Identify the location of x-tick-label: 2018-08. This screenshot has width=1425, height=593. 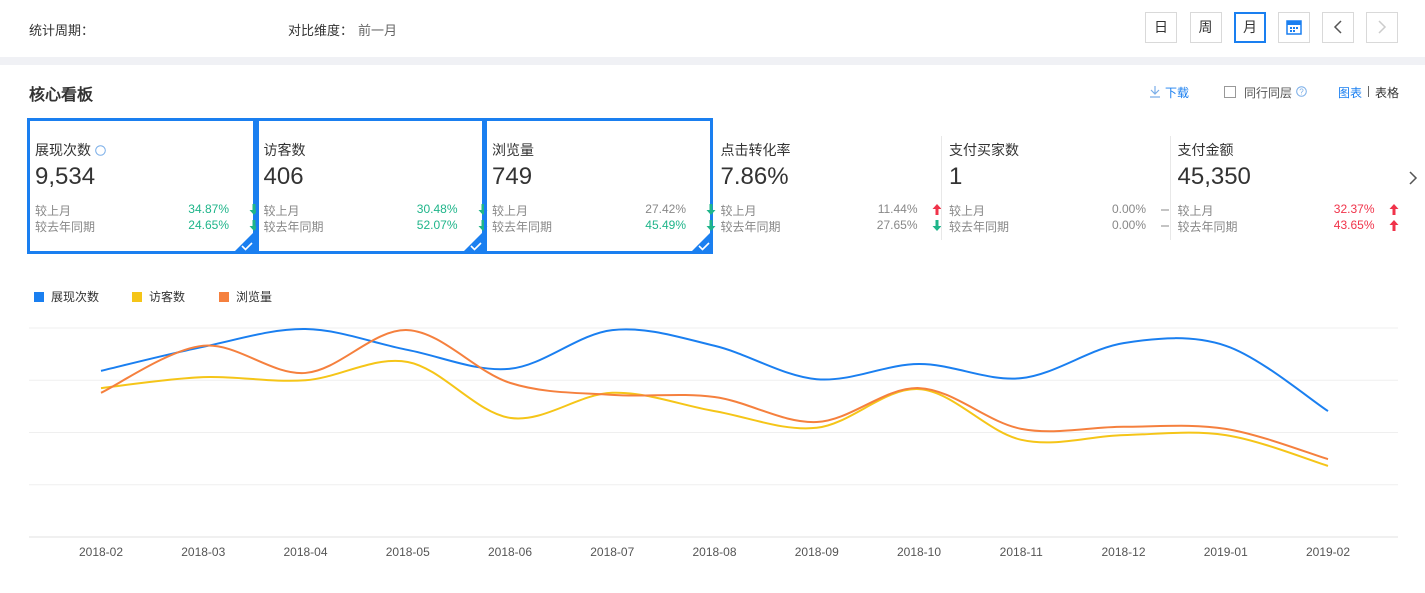
(714, 552).